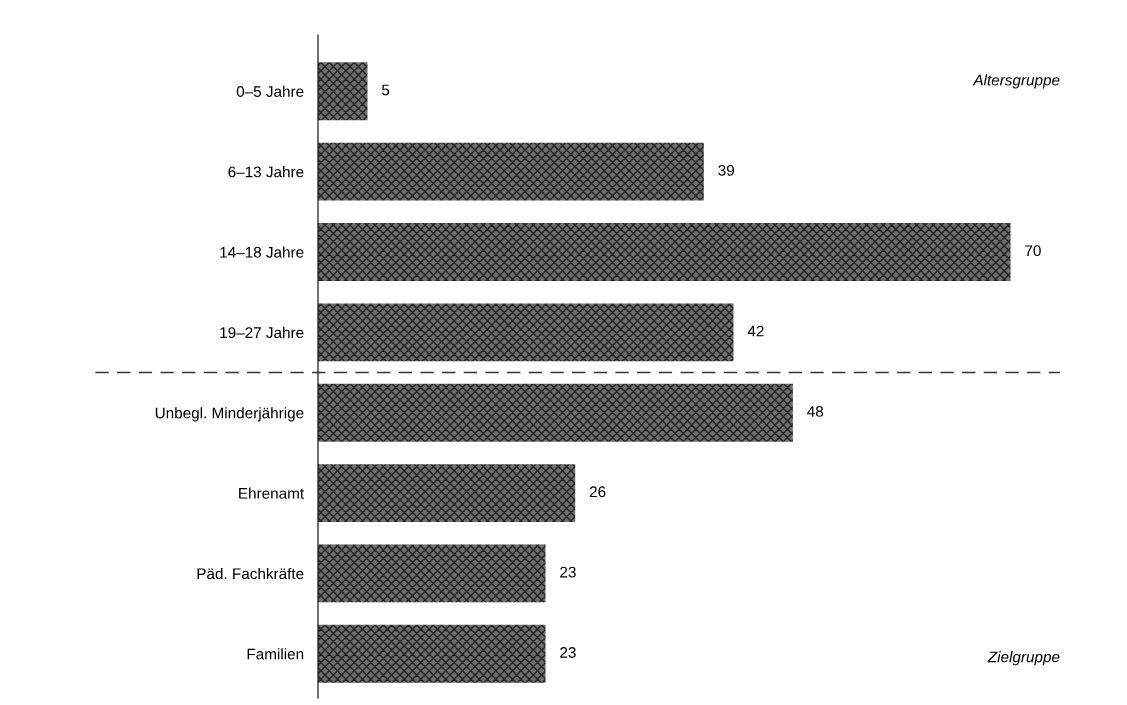 The height and width of the screenshot is (705, 1127). Describe the element at coordinates (262, 252) in the screenshot. I see `y-tick-label: 14–18 Jahre` at that location.